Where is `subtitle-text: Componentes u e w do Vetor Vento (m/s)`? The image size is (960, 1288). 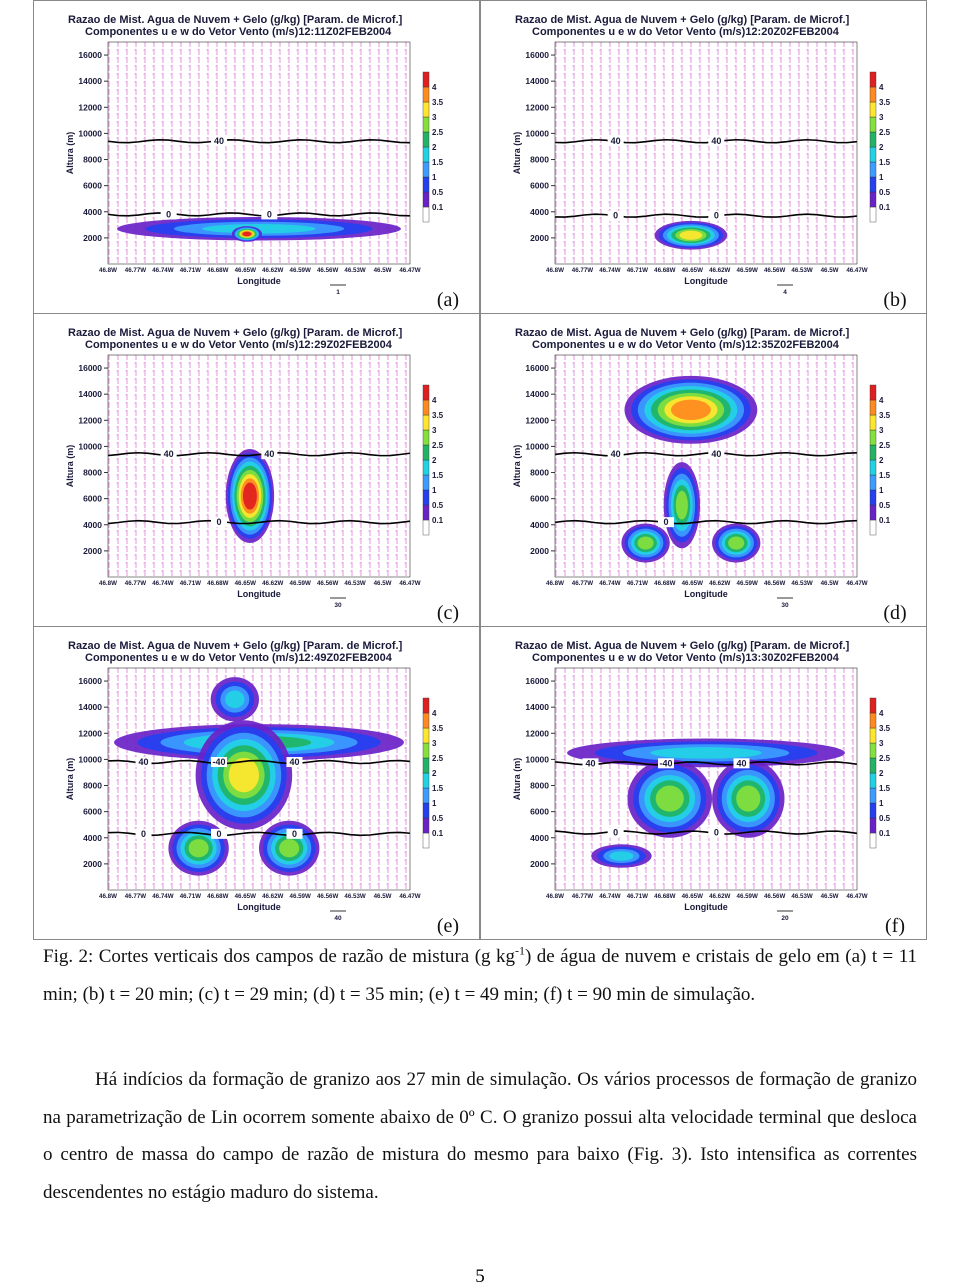
subtitle-text: Componentes u e w do Vetor Vento (m/s) is located at coordinates (639, 345).